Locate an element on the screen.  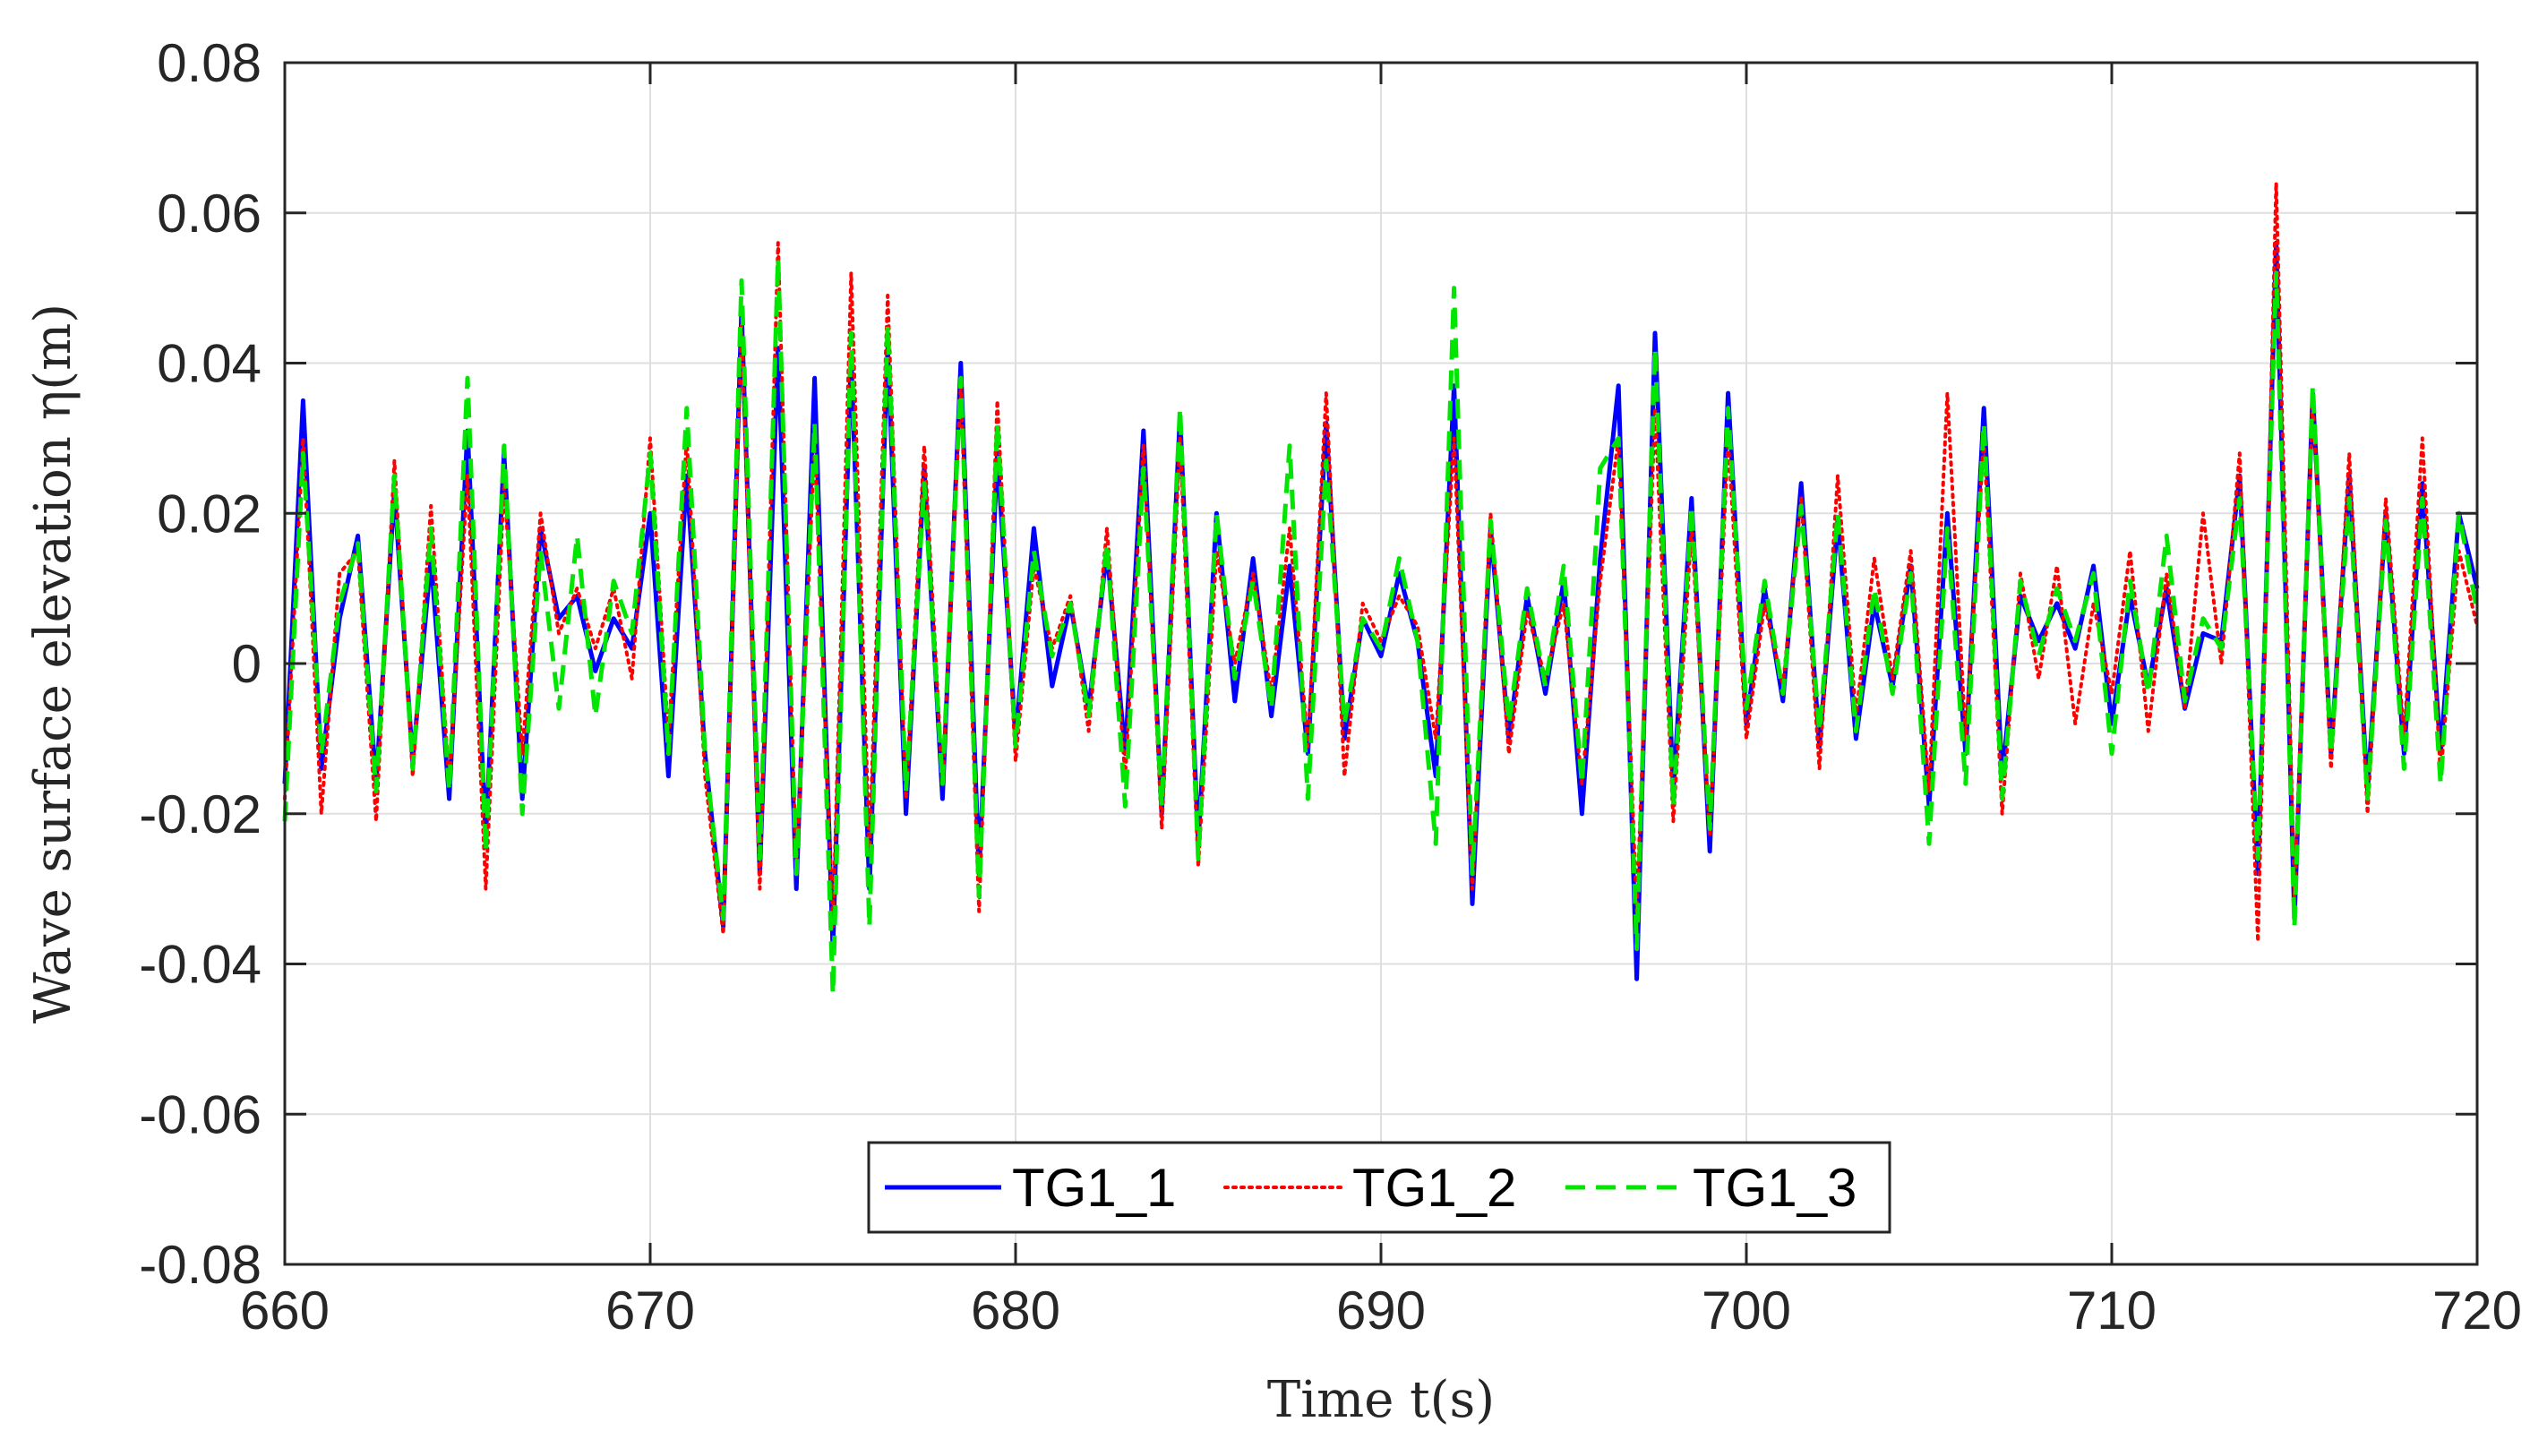
x-tick-label: 680 is located at coordinates (1015, 1310).